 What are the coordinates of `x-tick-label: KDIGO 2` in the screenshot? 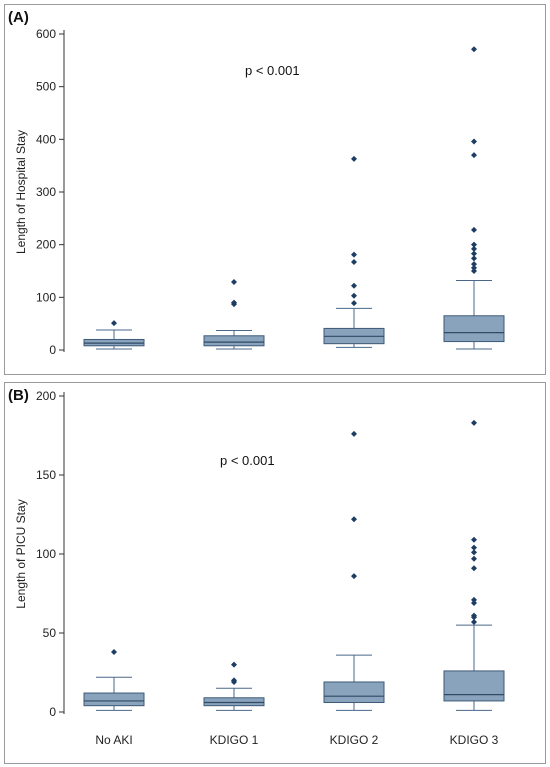 It's located at (354, 740).